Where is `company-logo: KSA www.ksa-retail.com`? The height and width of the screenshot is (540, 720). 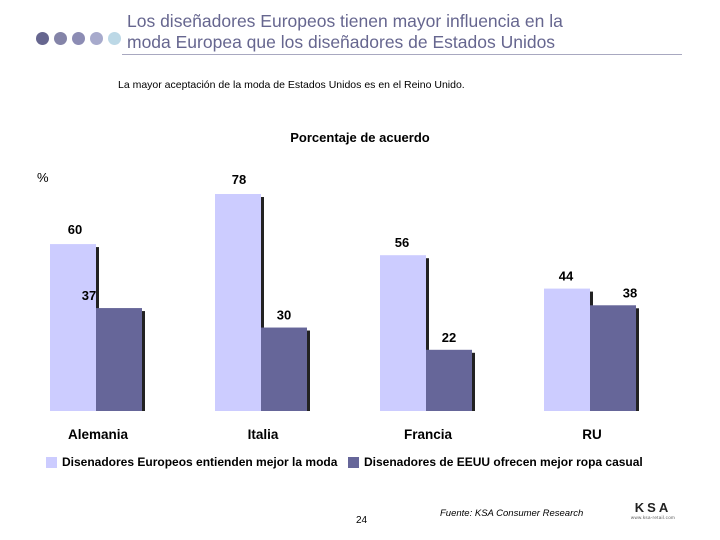
company-logo: KSA www.ksa-retail.com is located at coordinates (653, 513).